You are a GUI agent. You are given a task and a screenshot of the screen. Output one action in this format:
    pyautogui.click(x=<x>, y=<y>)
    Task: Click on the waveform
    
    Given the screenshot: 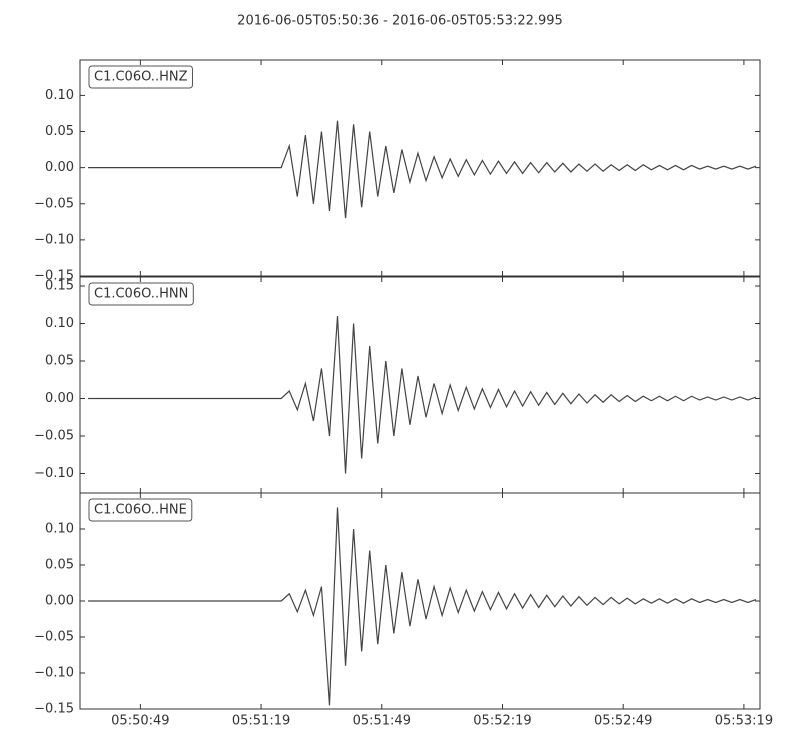 What is the action you would take?
    pyautogui.click(x=422, y=169)
    